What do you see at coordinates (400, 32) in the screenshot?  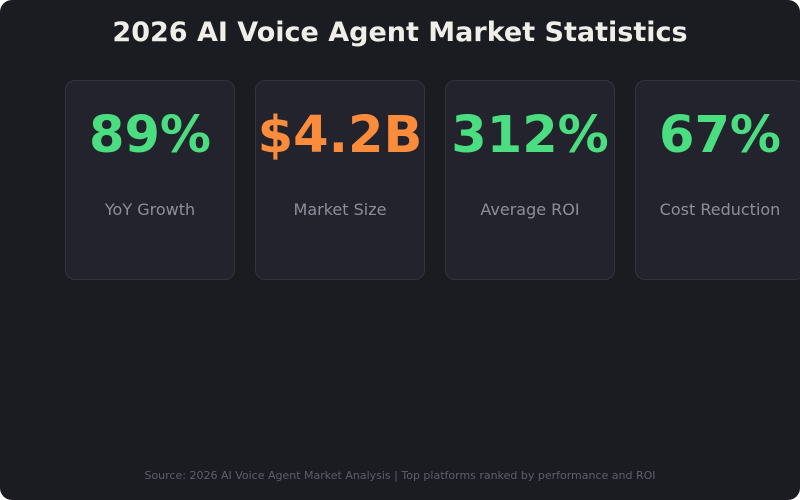 I see `page-title: 2026 AI Voice Agent Market Statistics` at bounding box center [400, 32].